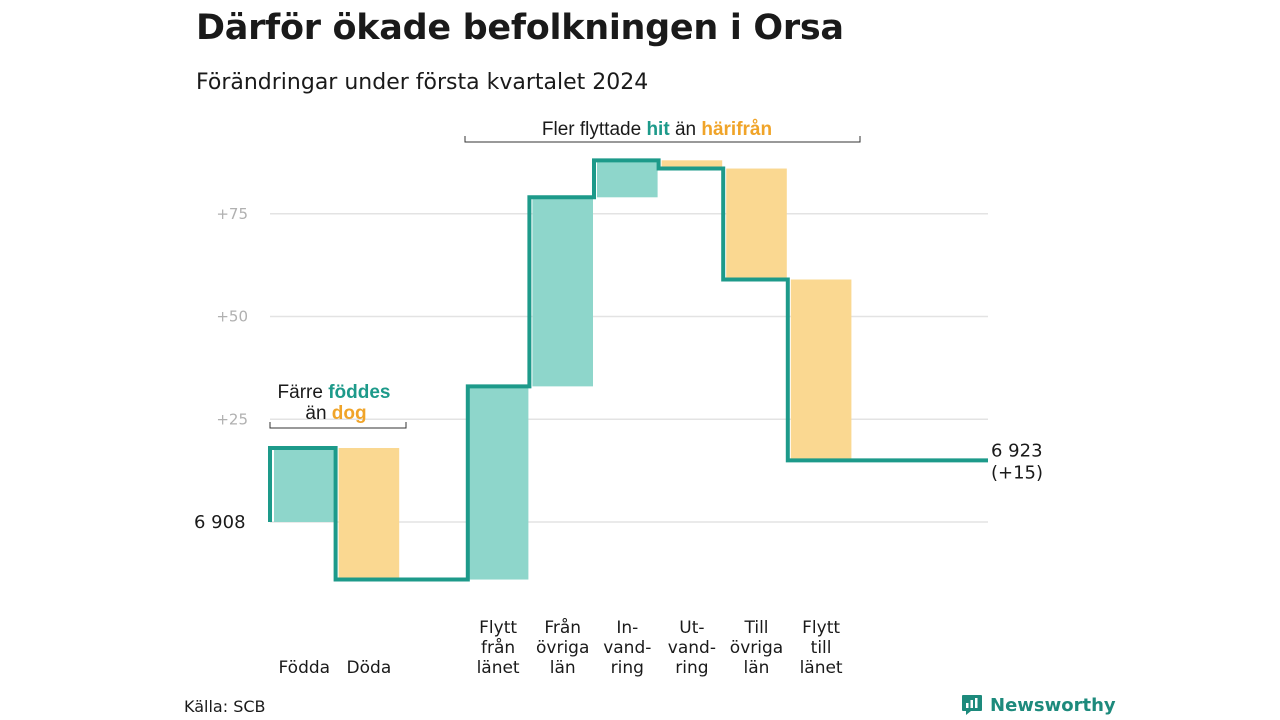  I want to click on migration-bracket, so click(662, 139).